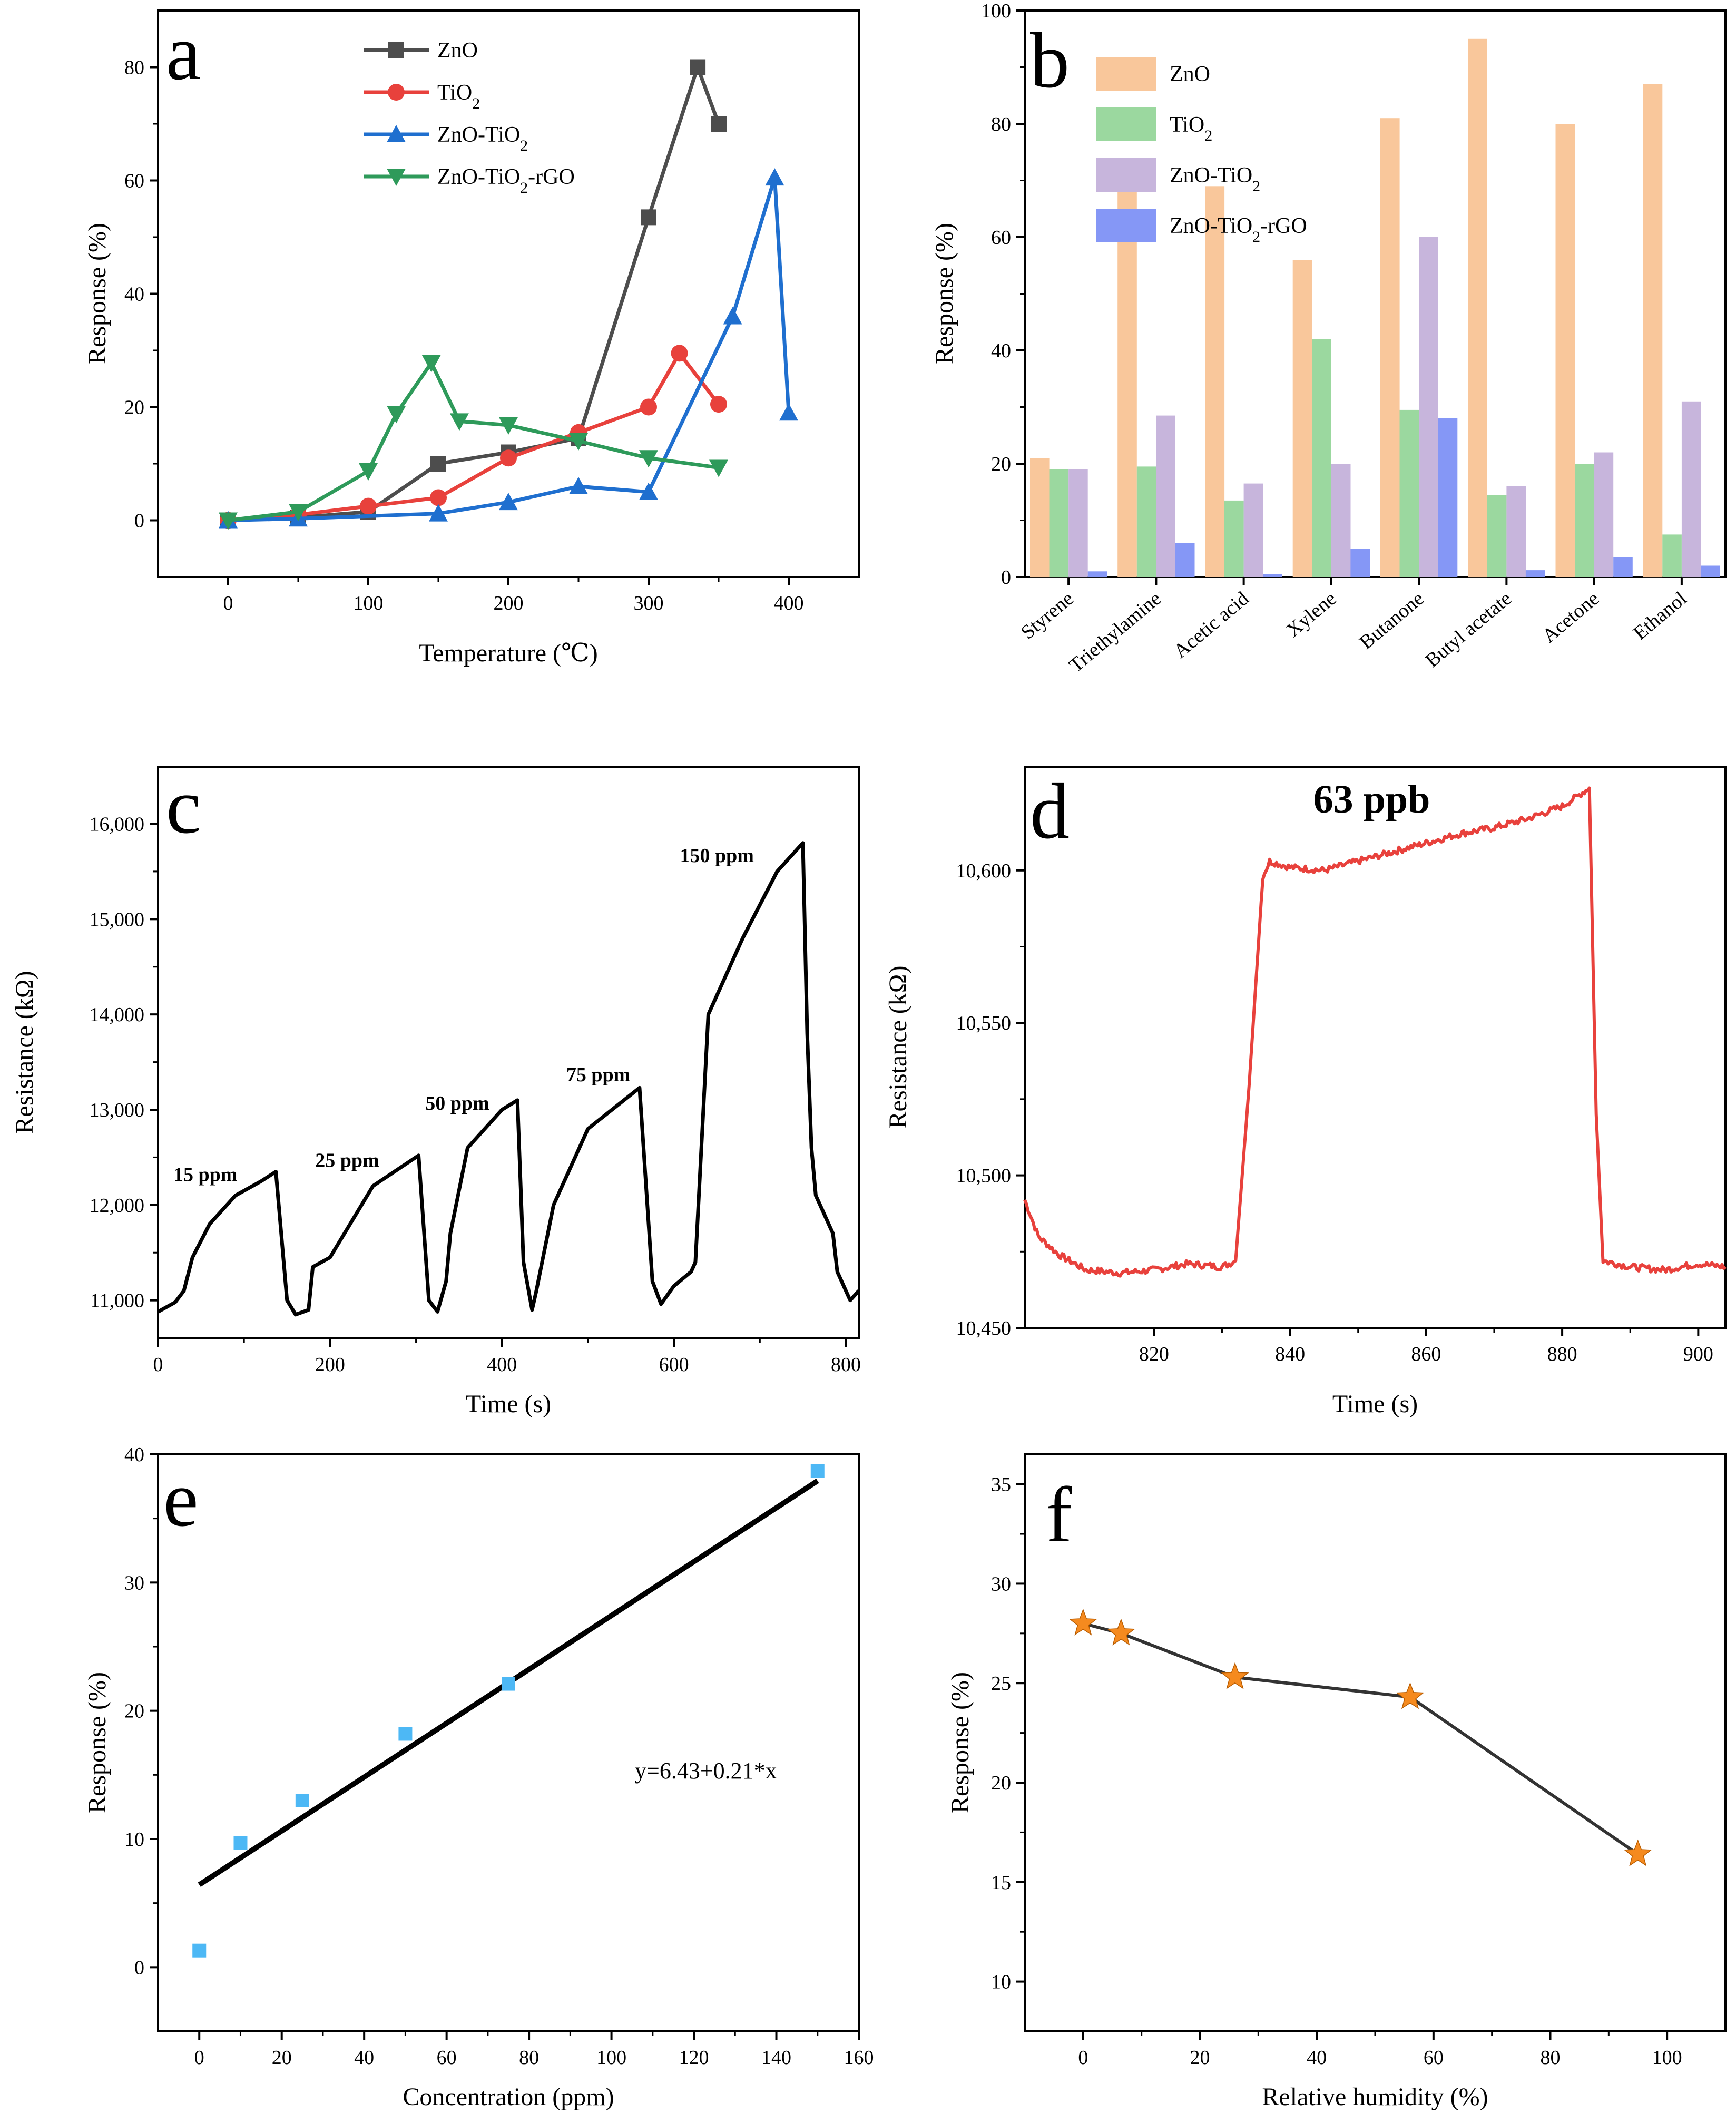 The image size is (1736, 2113). I want to click on chart-e-xtick-label: 80, so click(529, 2058).